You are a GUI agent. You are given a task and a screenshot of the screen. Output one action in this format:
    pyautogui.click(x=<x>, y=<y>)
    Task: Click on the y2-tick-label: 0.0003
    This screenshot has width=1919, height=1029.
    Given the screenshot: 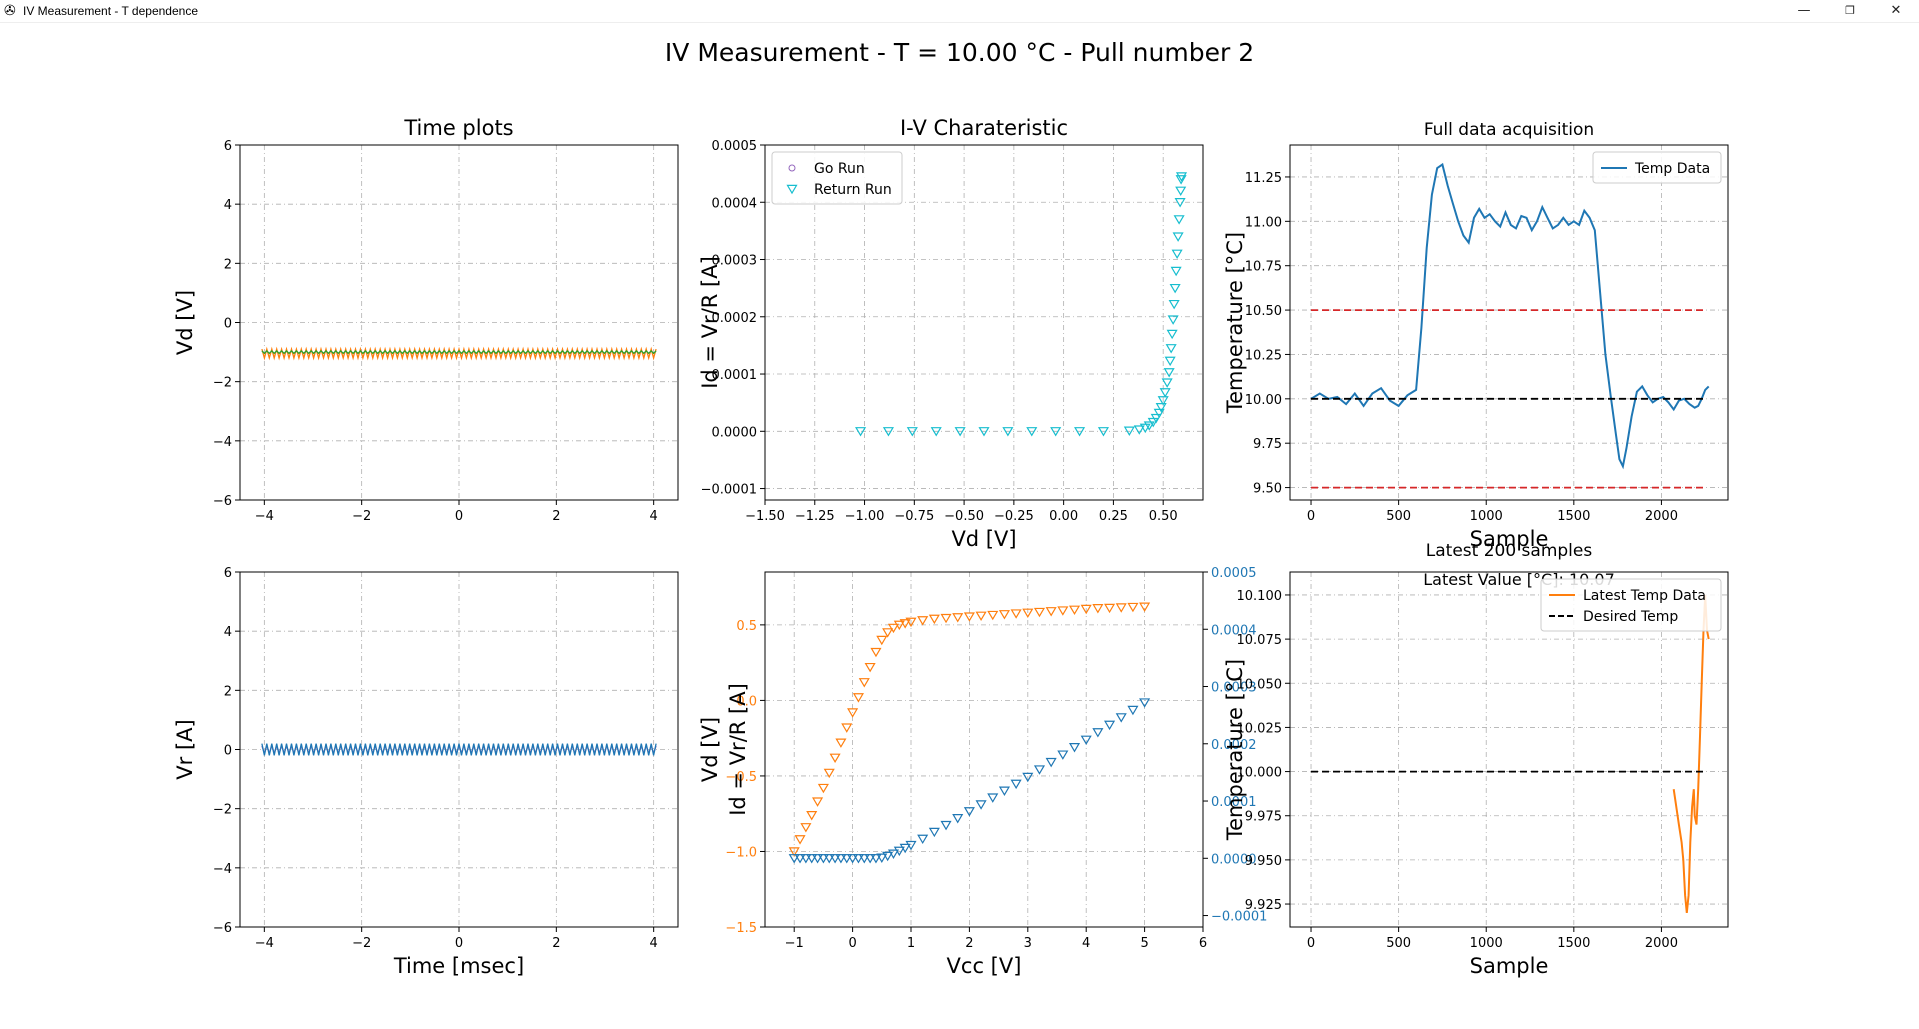 What is the action you would take?
    pyautogui.click(x=1234, y=688)
    